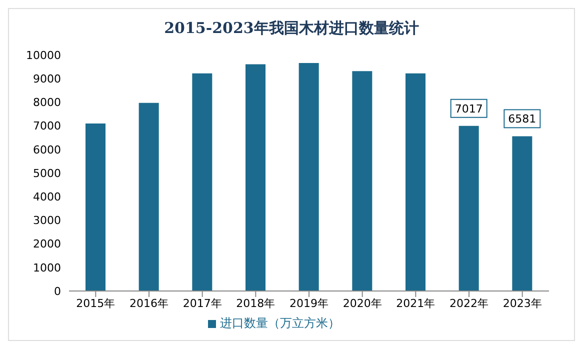 This screenshot has width=583, height=349. What do you see at coordinates (96, 303) in the screenshot?
I see `x-tick-label: 2015年` at bounding box center [96, 303].